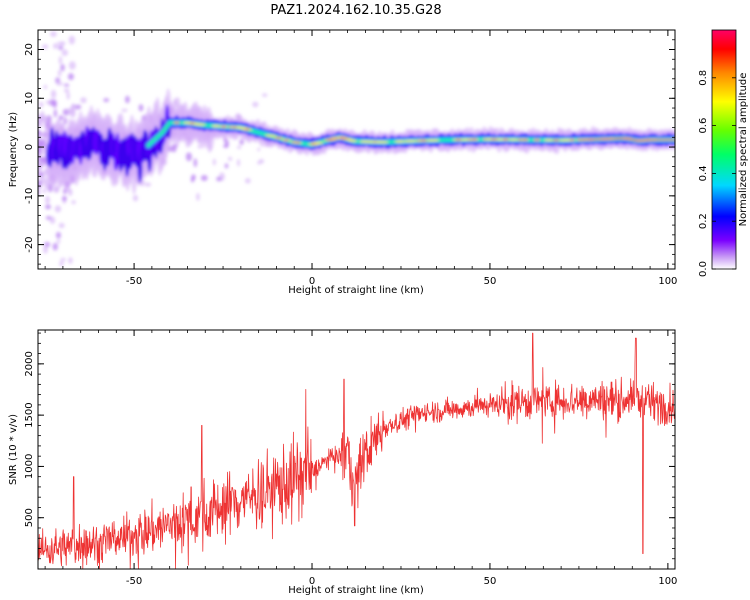  I want to click on colorbar-tick-label: 0.8, so click(703, 78).